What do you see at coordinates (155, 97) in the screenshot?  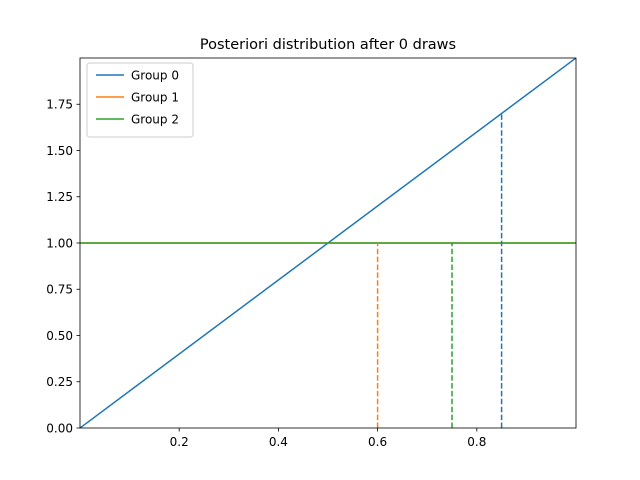 I see `legend-label: Group 1` at bounding box center [155, 97].